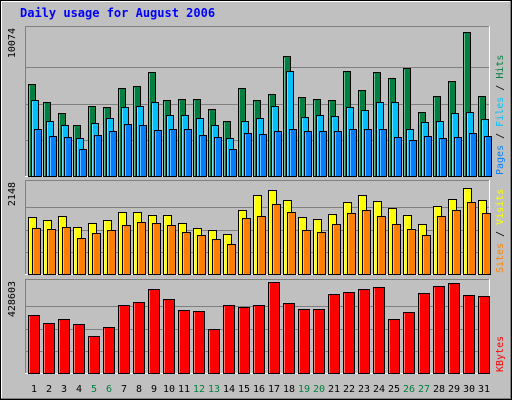  Describe the element at coordinates (12, 299) in the screenshot. I see `y-max-label-kbytes: 428603` at that location.